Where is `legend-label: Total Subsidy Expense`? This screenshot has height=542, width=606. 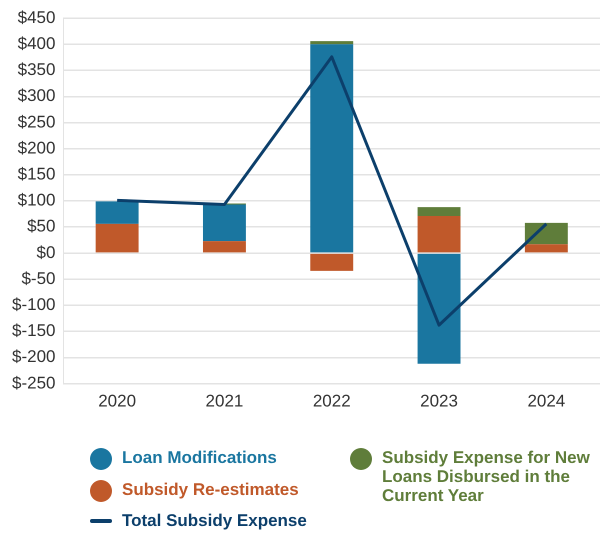
legend-label: Total Subsidy Expense is located at coordinates (214, 520).